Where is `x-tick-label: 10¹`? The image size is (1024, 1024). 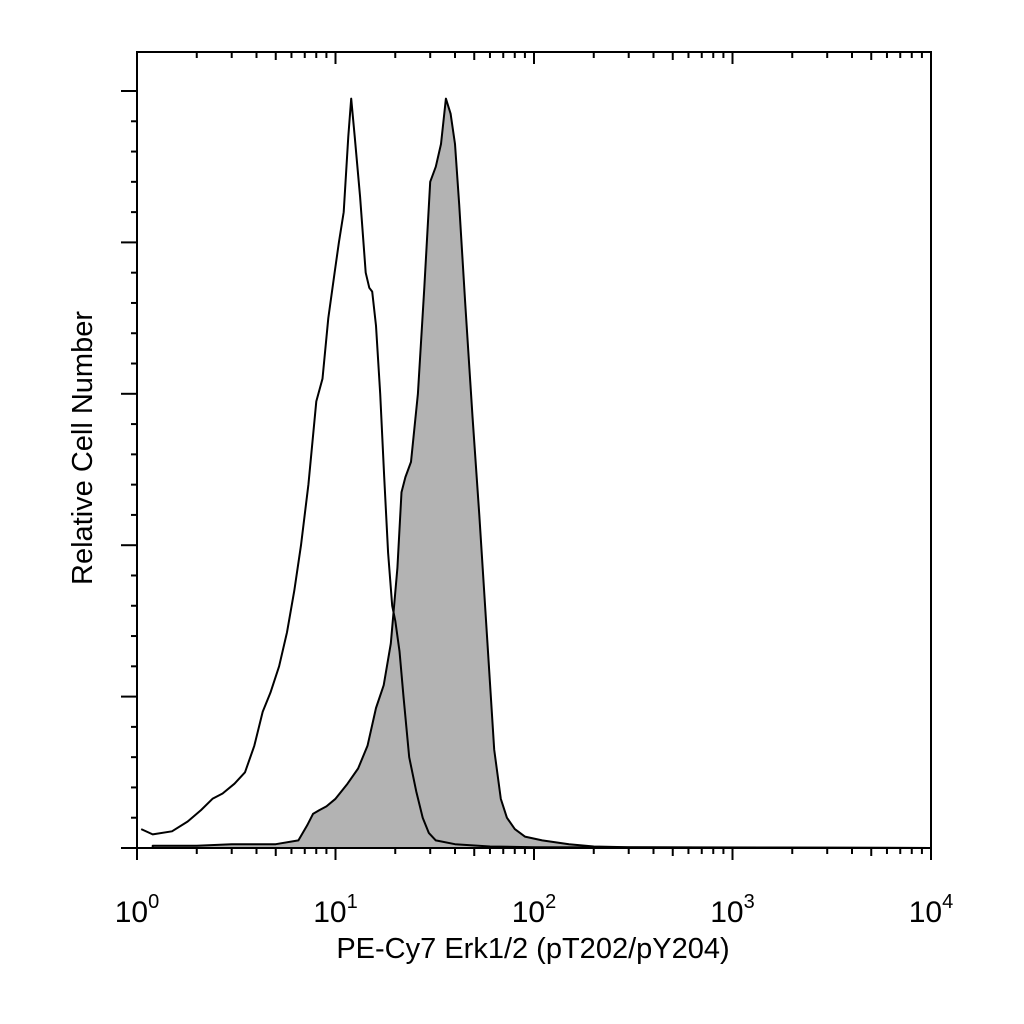
x-tick-label: 10¹ is located at coordinates (335, 910).